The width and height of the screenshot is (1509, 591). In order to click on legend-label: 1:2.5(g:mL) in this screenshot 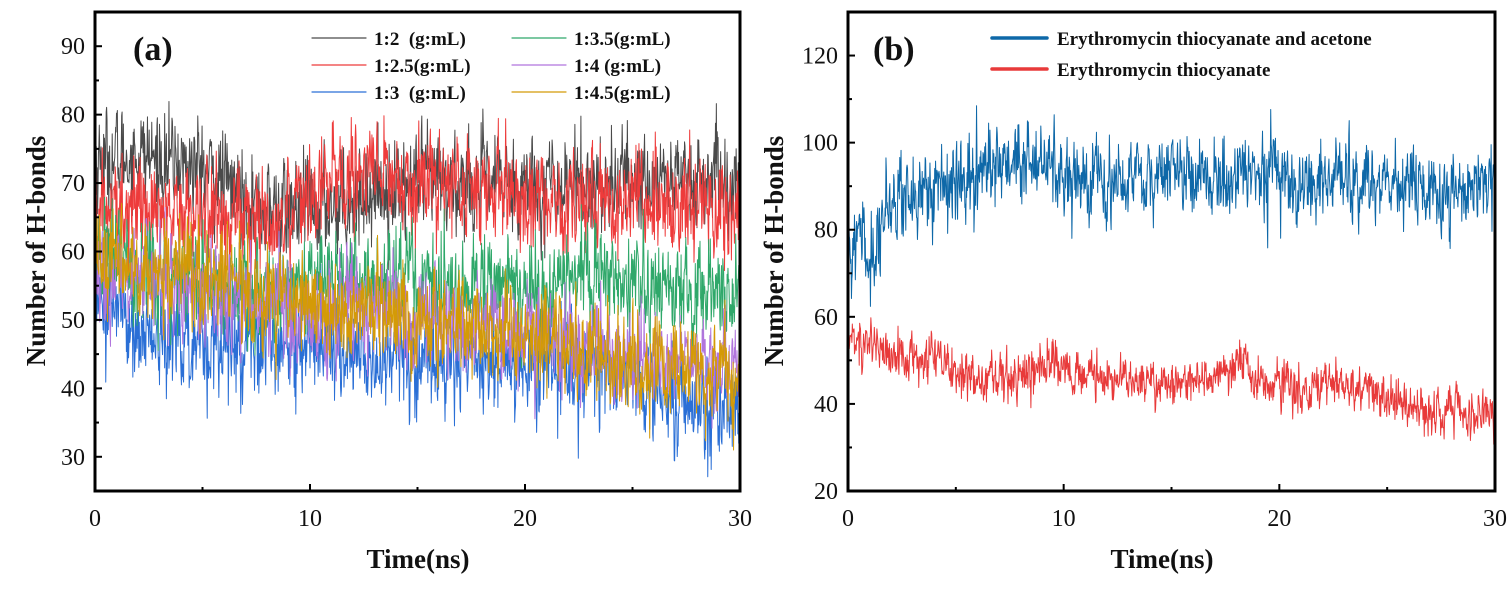, I will do `click(422, 66)`.